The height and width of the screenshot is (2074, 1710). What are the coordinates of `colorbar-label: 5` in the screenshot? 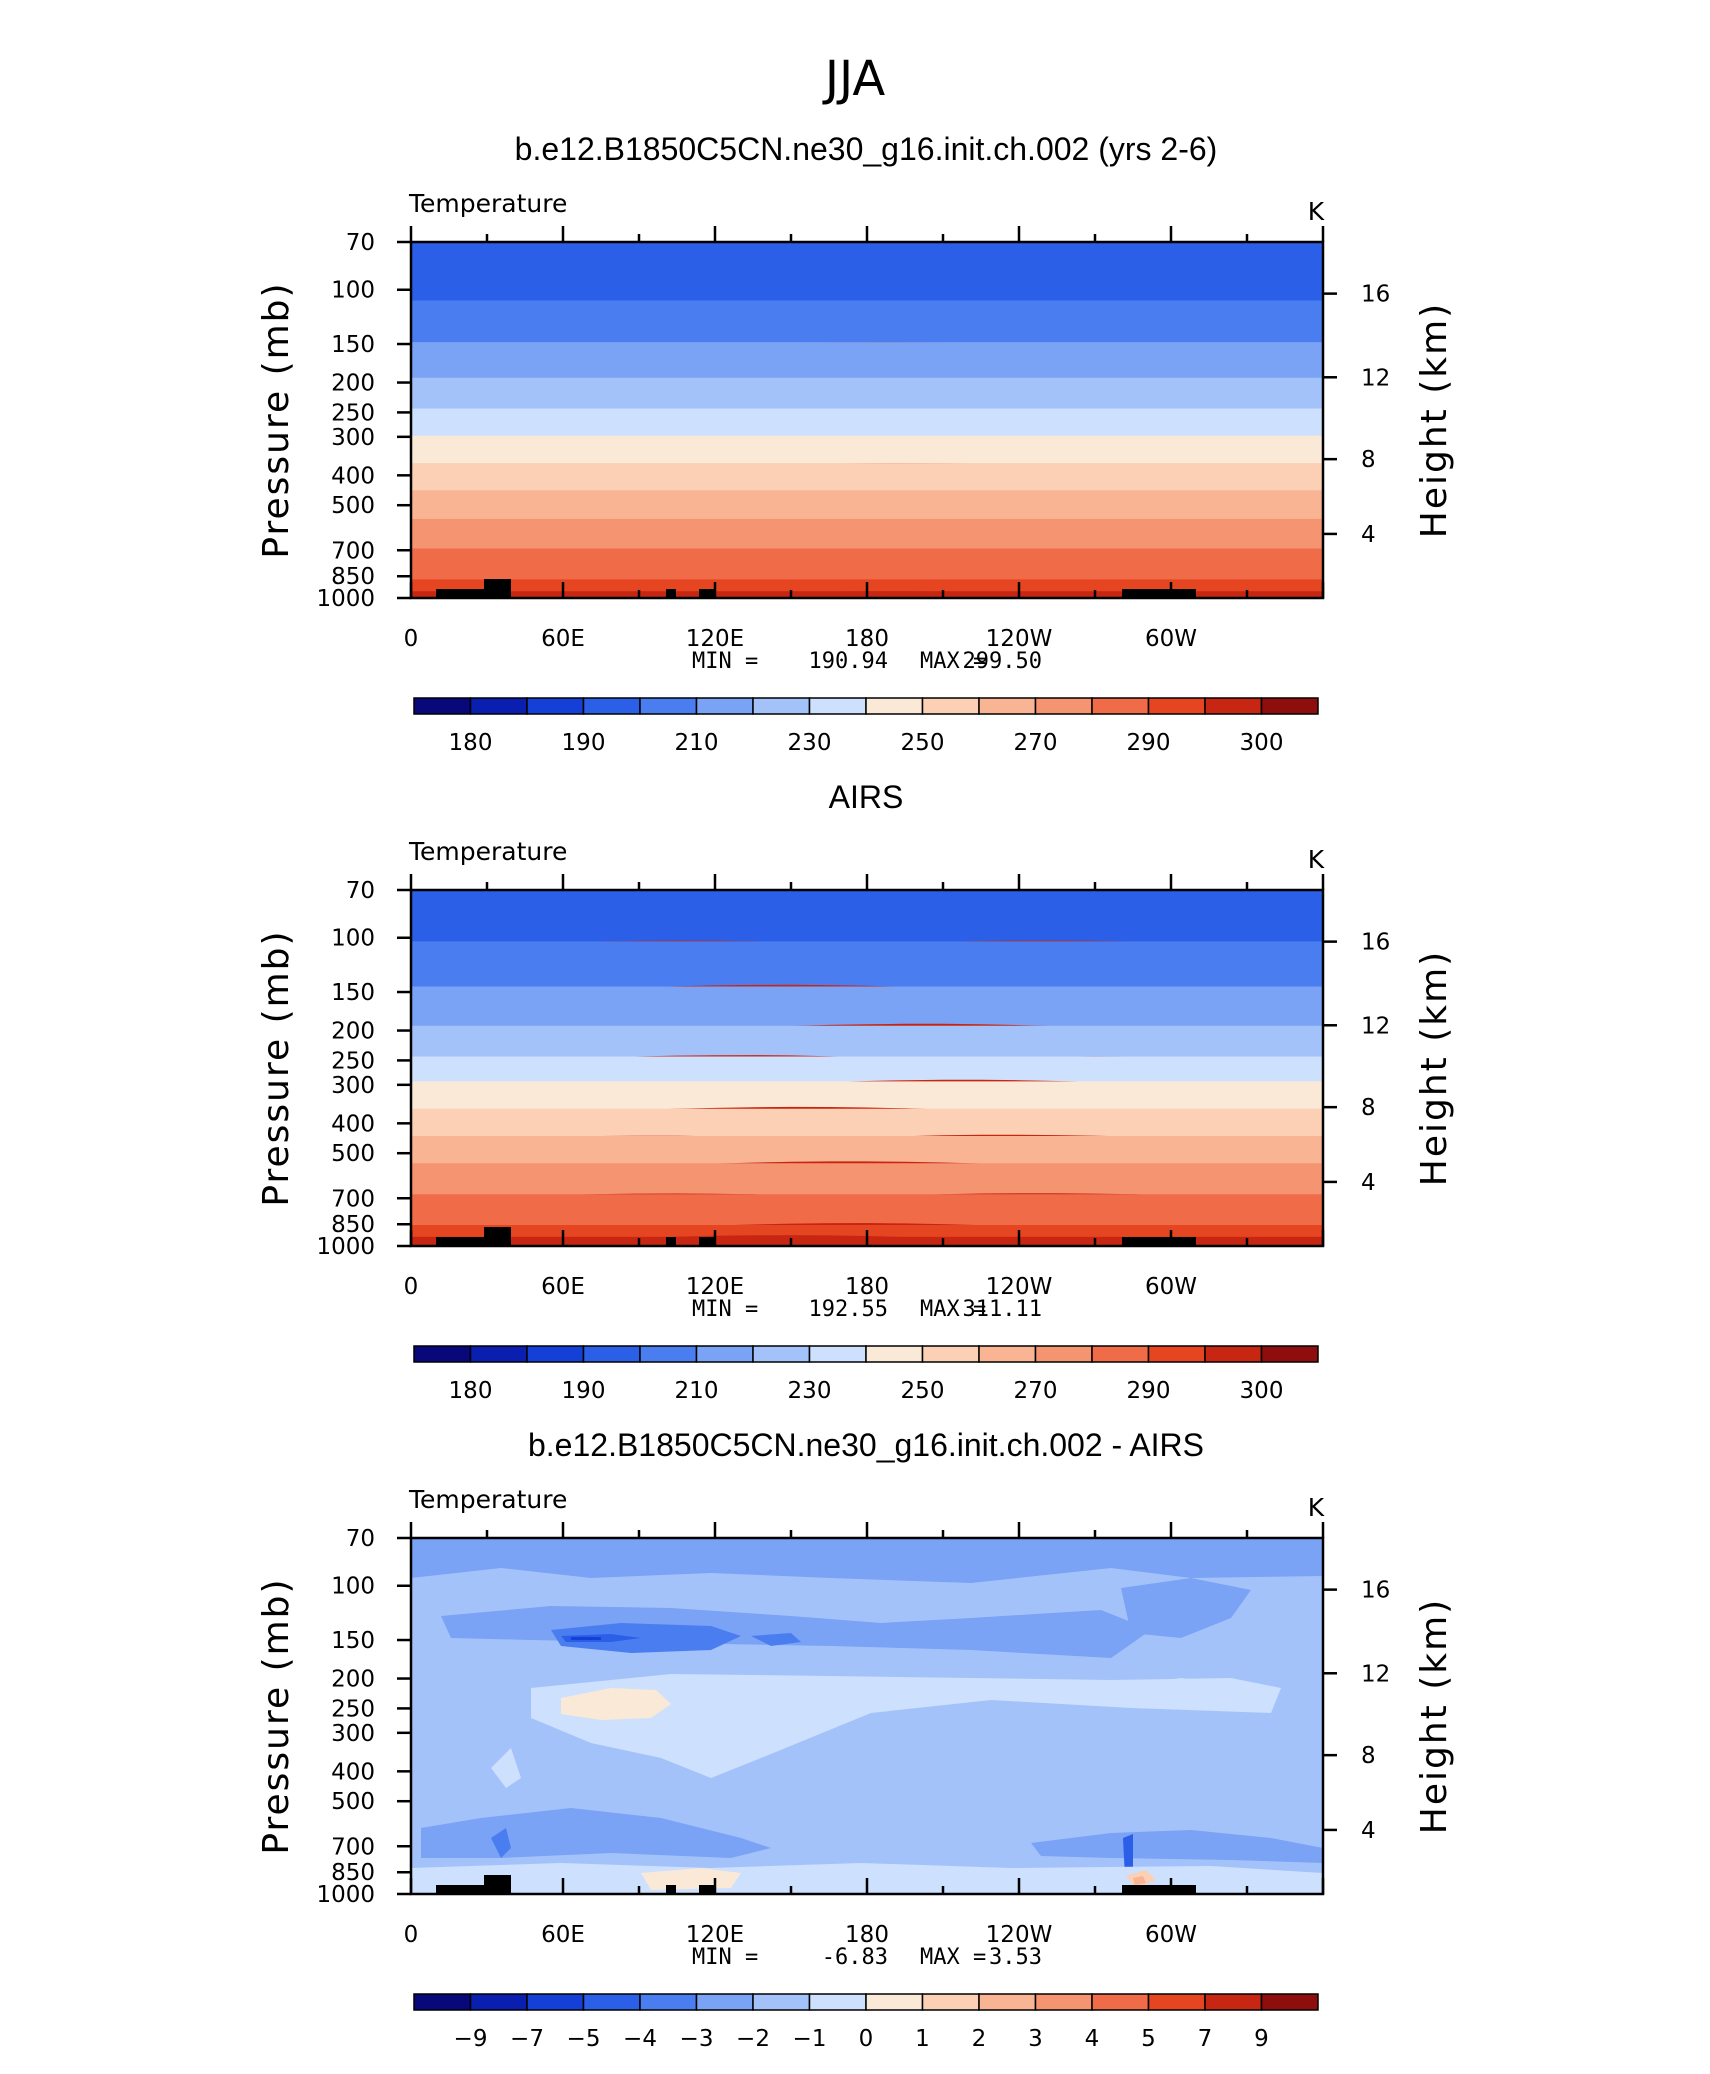 It's located at (1148, 2039).